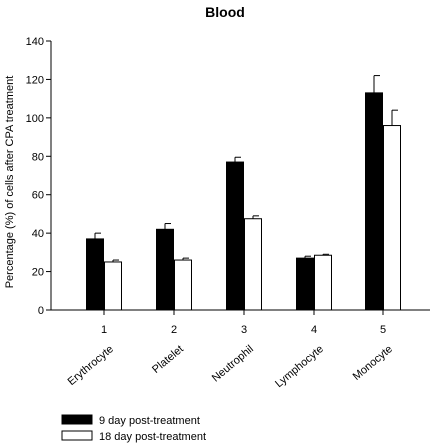 The image size is (434, 447). What do you see at coordinates (38, 273) in the screenshot?
I see `y-tick-label: 20` at bounding box center [38, 273].